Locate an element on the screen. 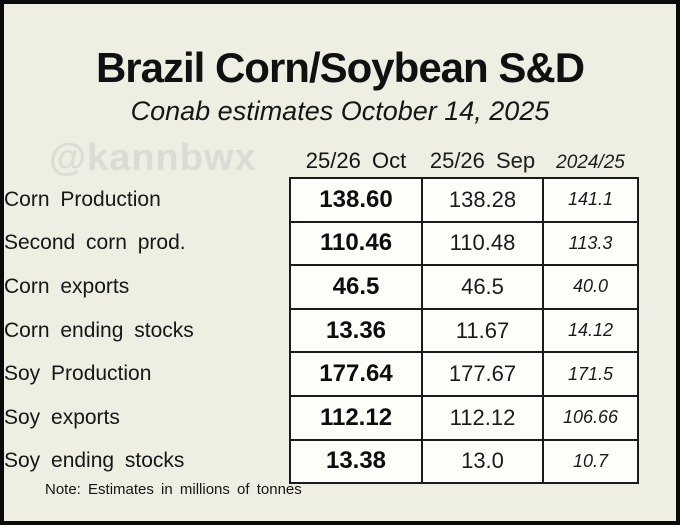 This screenshot has height=525, width=680. row-label: Soy ending stocks is located at coordinates (94, 461).